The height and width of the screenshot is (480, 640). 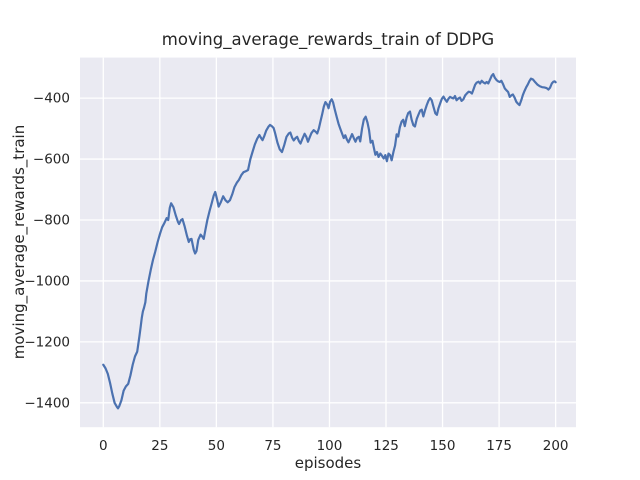 I want to click on x-tick-label: 150, so click(x=443, y=446).